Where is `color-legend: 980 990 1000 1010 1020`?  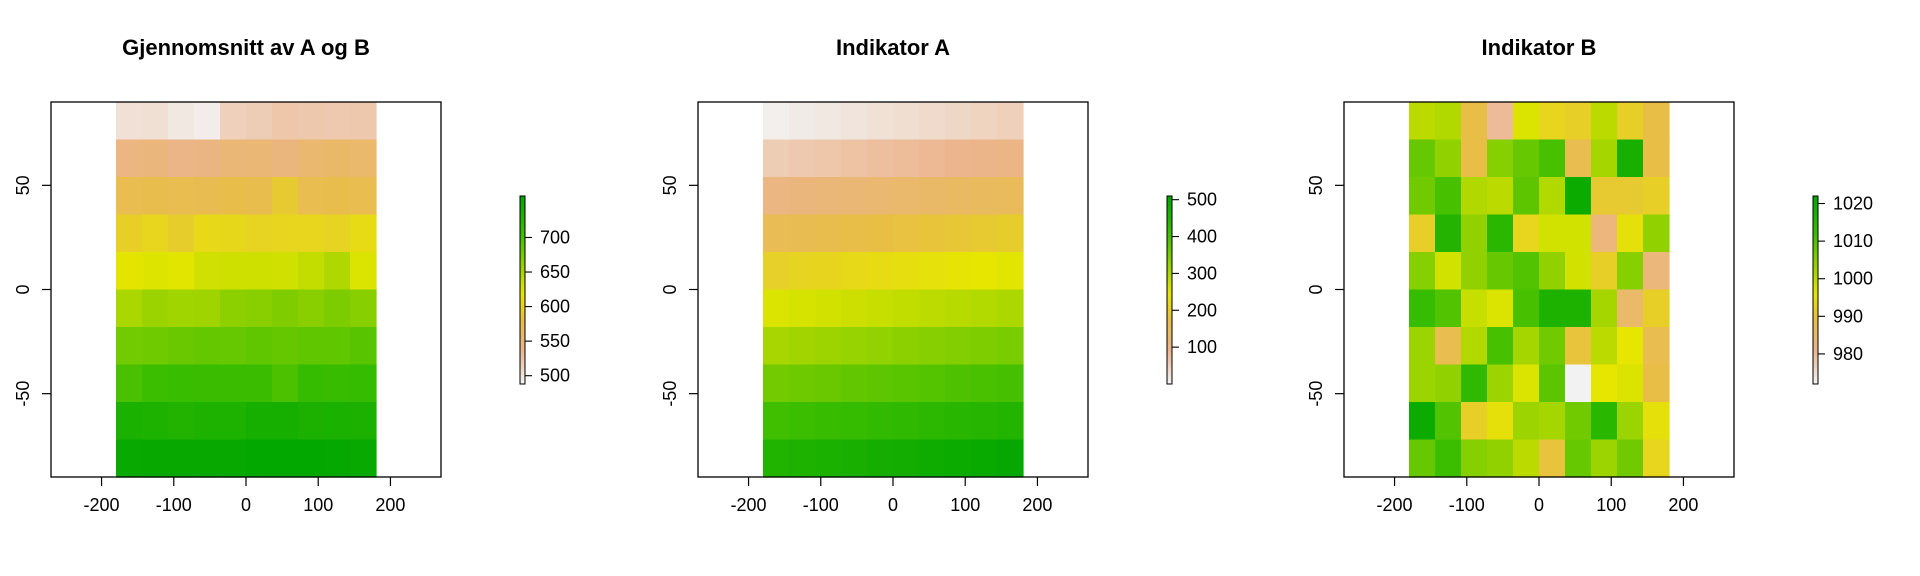 color-legend: 980 990 1000 1010 1020 is located at coordinates (1842, 289).